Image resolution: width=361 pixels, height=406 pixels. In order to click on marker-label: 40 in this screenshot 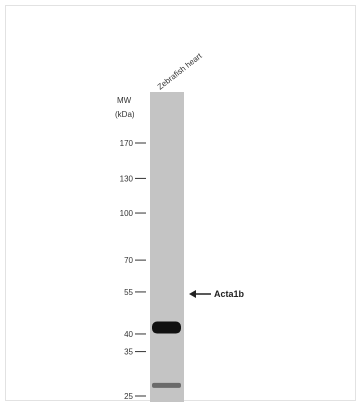, I will do `click(128, 334)`.